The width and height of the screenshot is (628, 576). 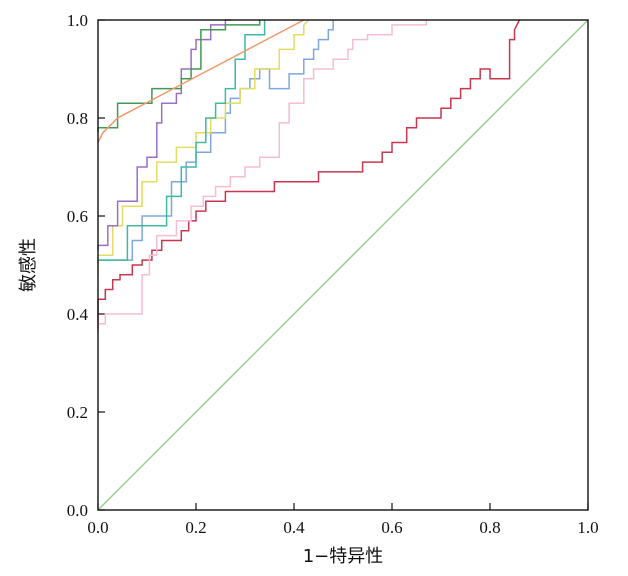 I want to click on x-tick-label: 0.8, so click(x=489, y=527).